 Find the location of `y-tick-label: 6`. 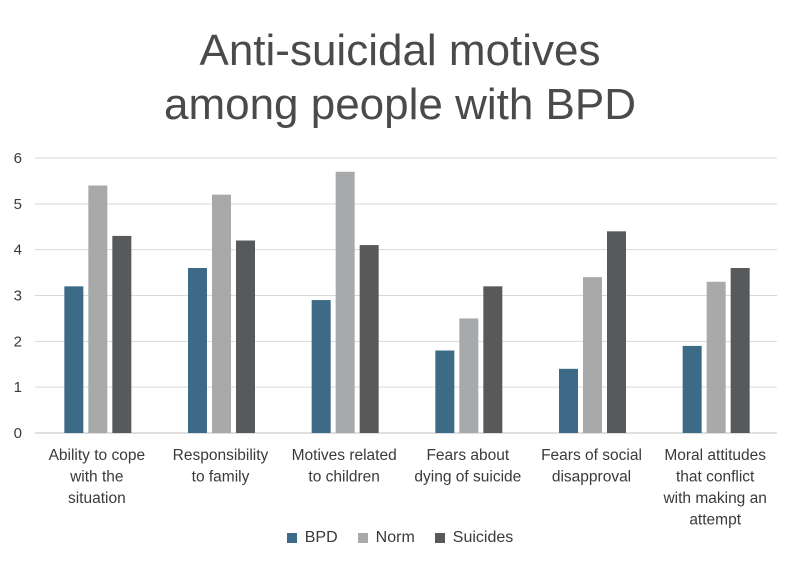

y-tick-label: 6 is located at coordinates (18, 158).